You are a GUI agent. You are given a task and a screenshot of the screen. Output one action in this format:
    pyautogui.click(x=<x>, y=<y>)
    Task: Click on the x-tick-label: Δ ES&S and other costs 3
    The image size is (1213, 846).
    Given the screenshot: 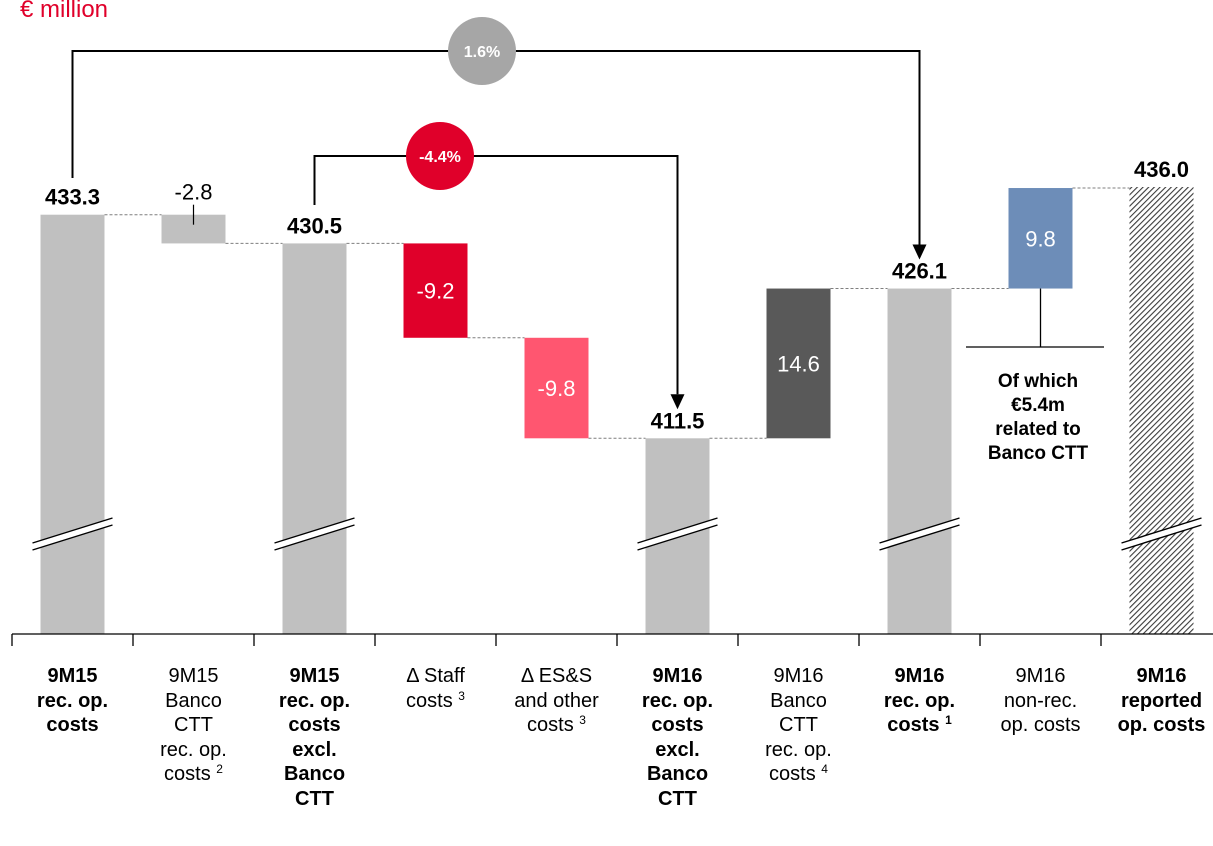 What is the action you would take?
    pyautogui.click(x=556, y=701)
    